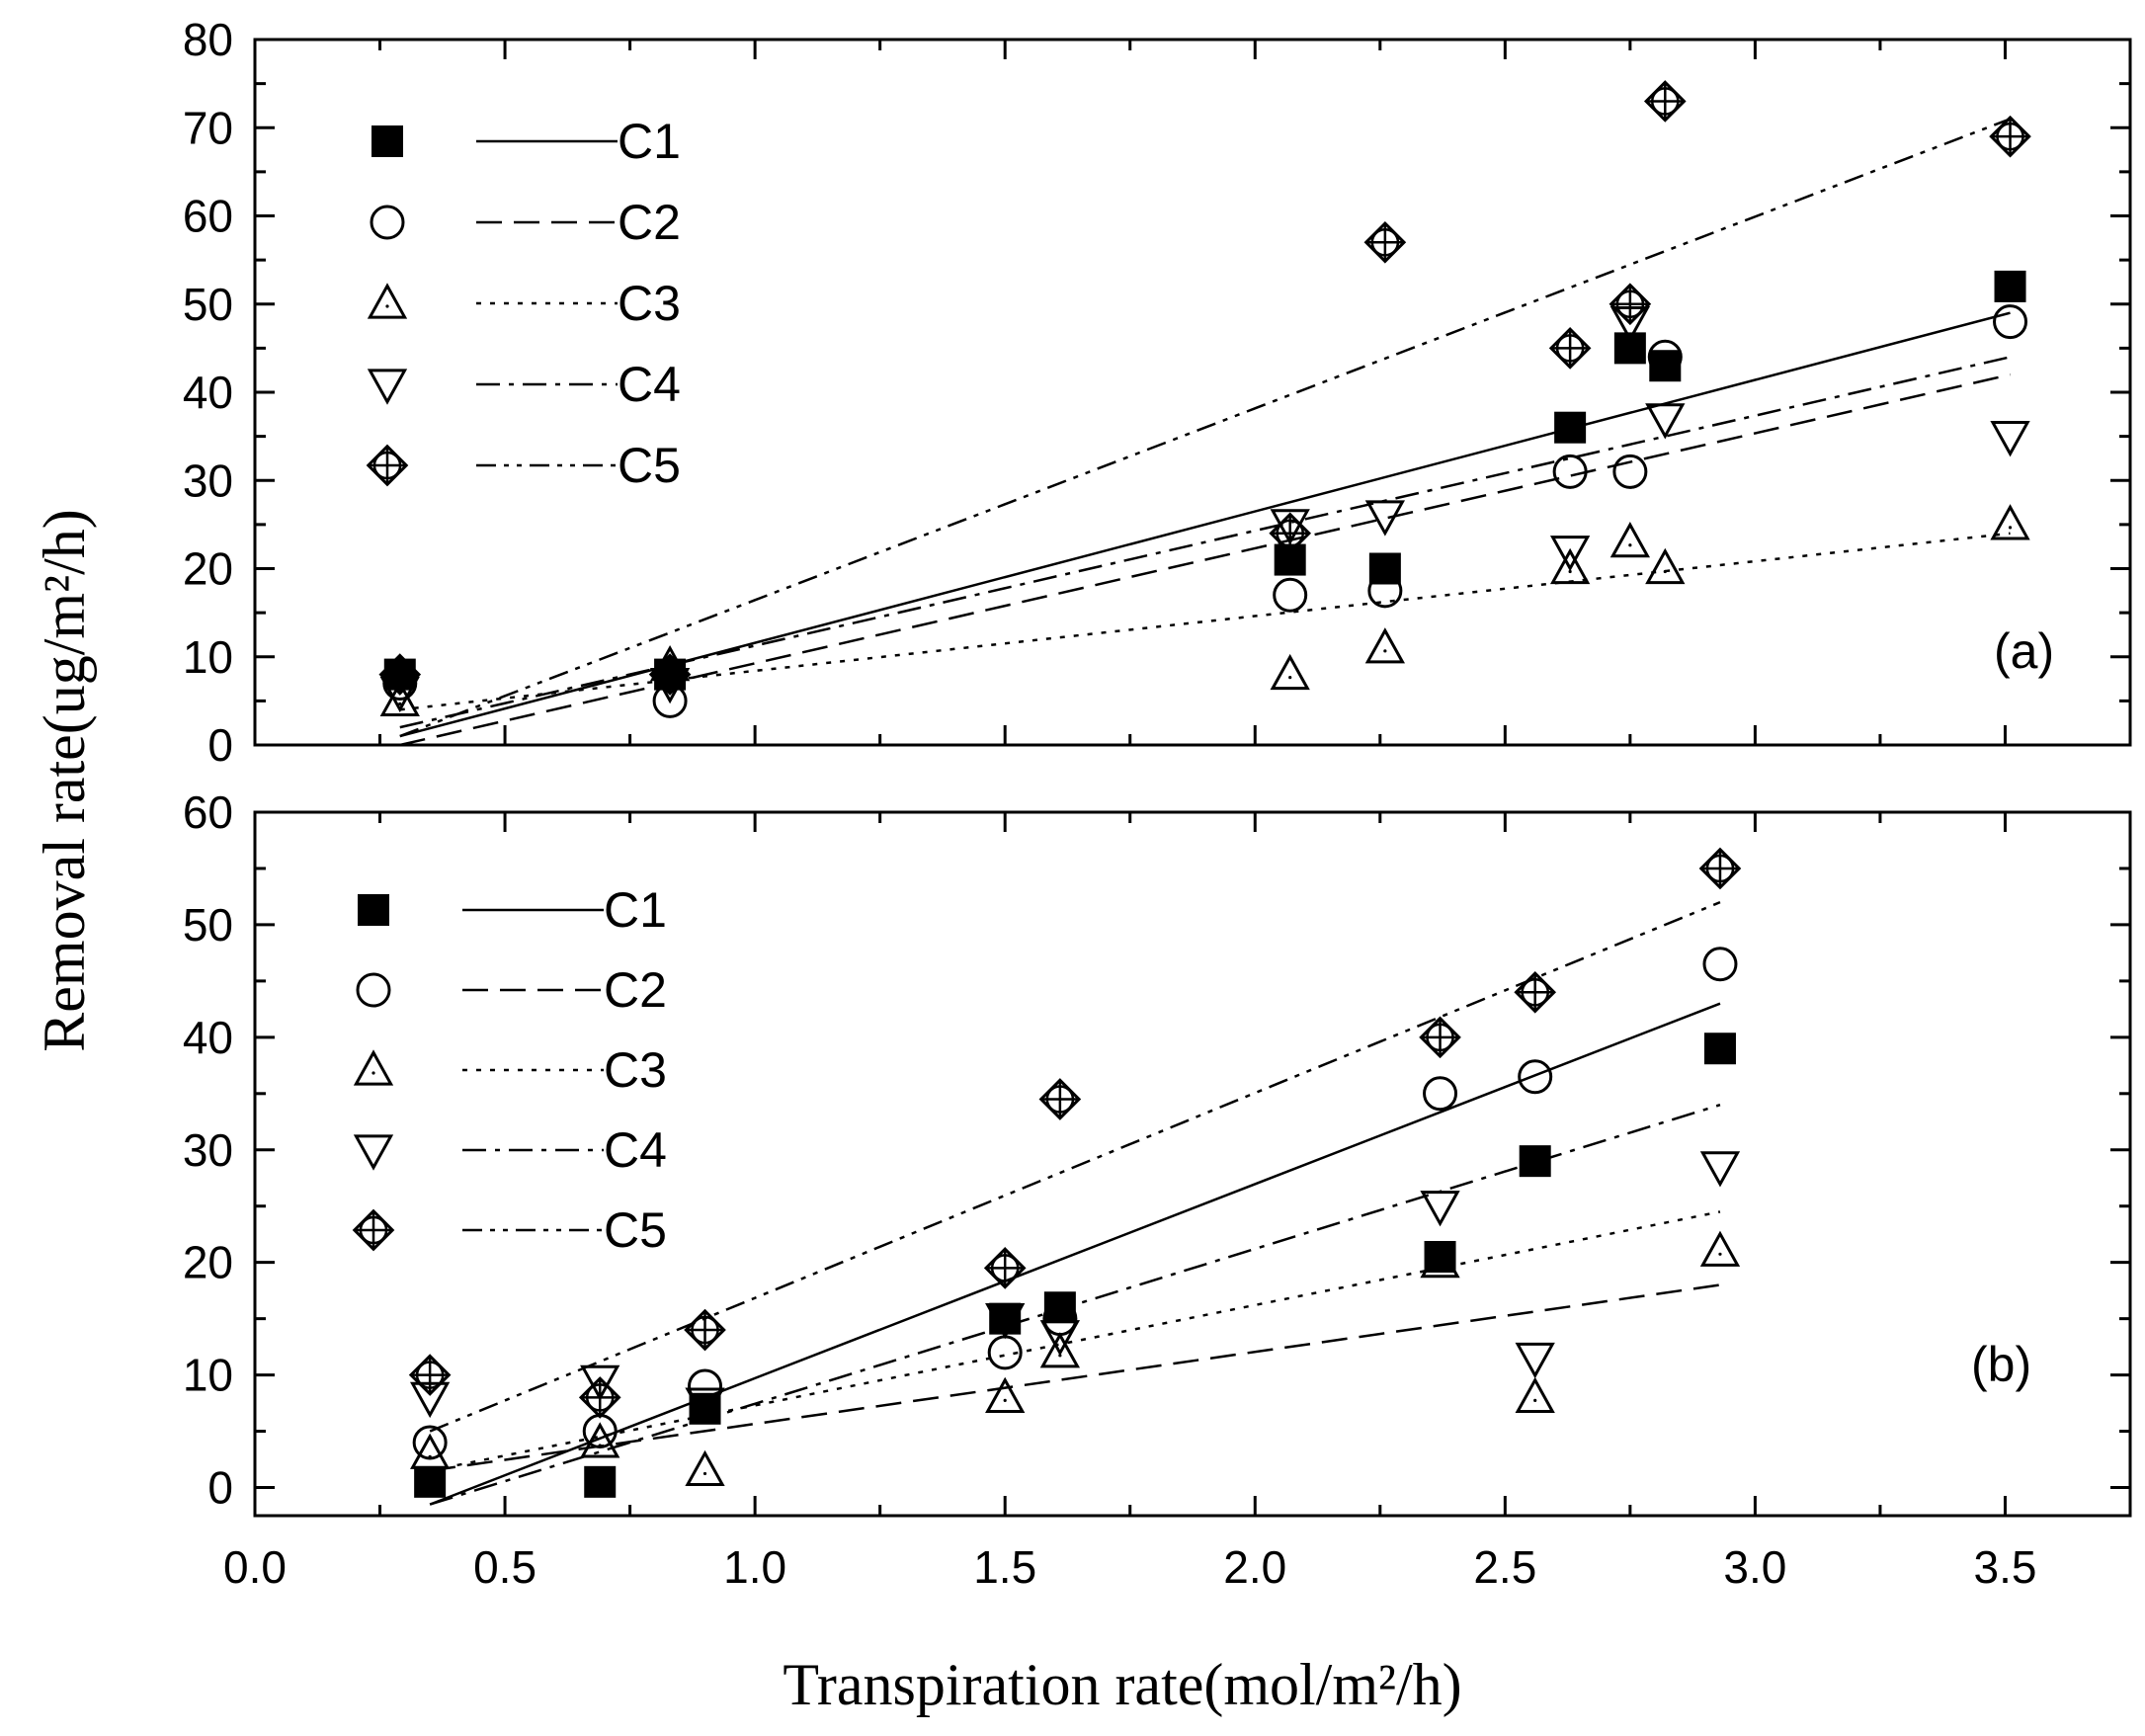  I want to click on panel-b-label: (b), so click(2001, 1364).